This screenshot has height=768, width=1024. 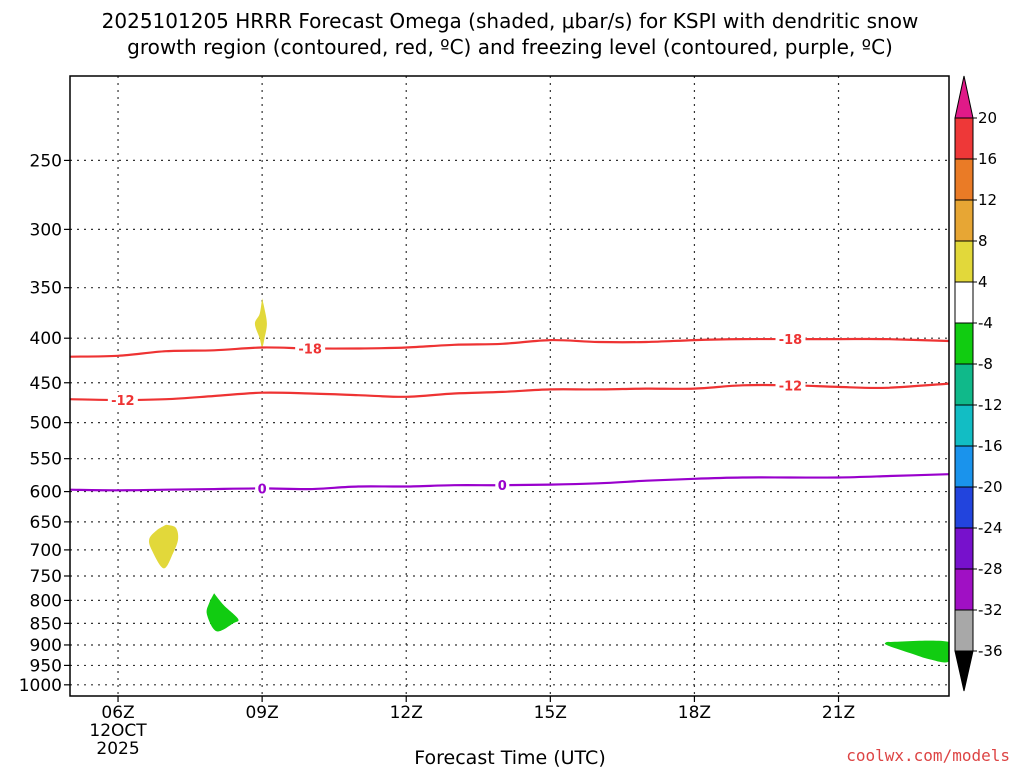 I want to click on y-tick-label-300: 300, so click(x=46, y=230).